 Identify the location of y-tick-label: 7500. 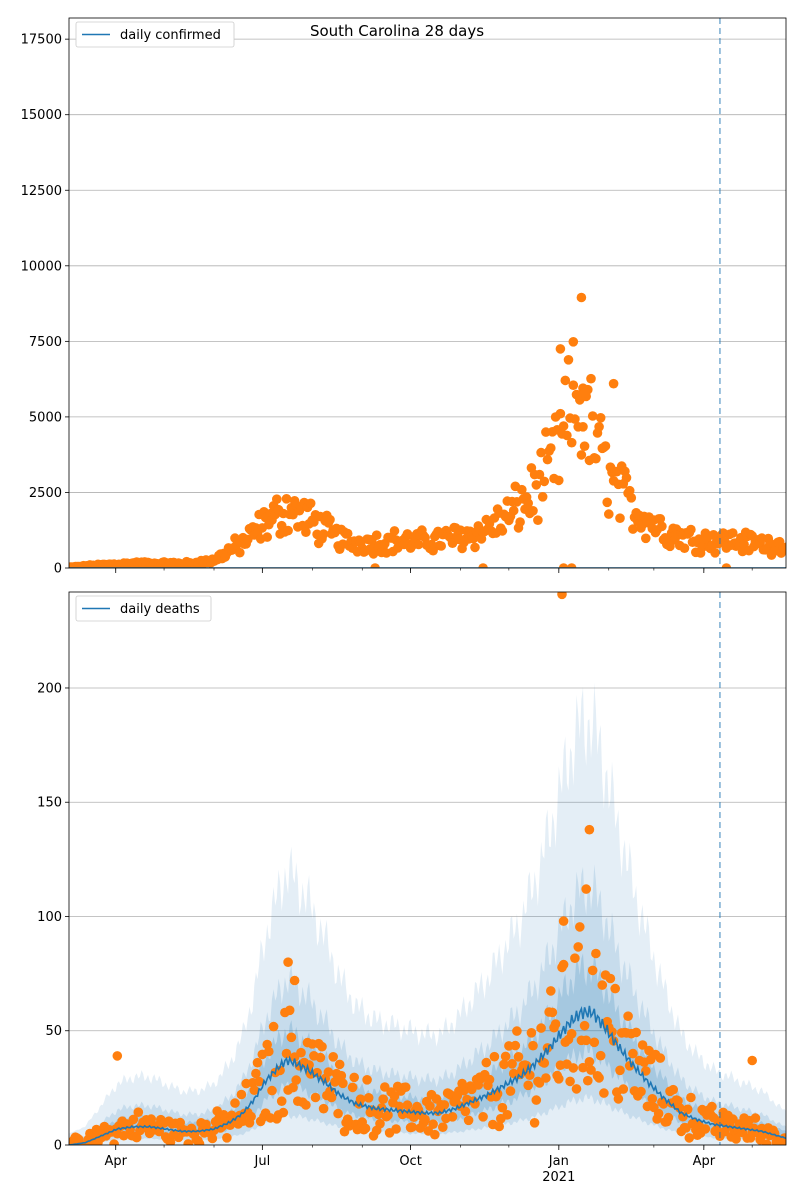
(45, 342).